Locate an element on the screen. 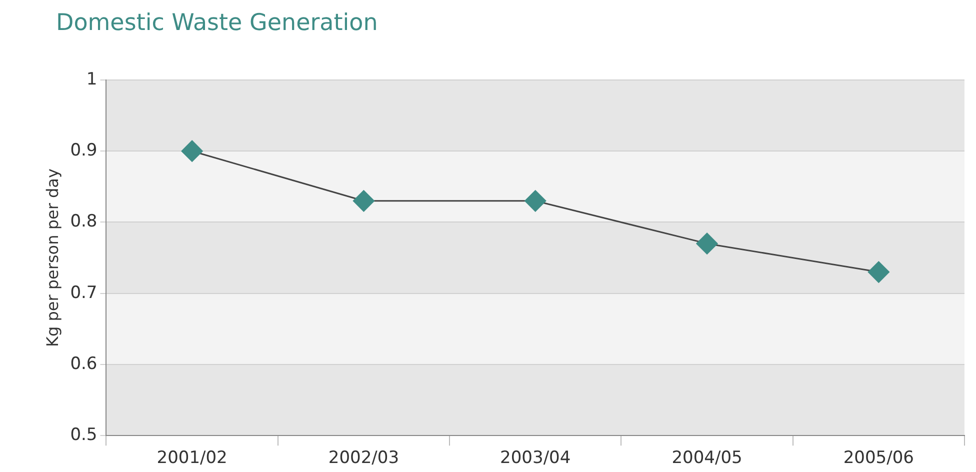 This screenshot has height=472, width=976. y-tick-label: 0.9 is located at coordinates (84, 150).